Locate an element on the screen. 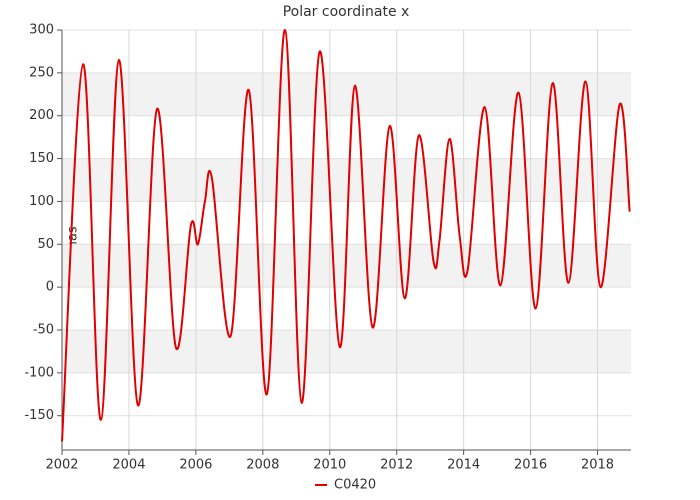  x-tick-label: 2008 is located at coordinates (262, 465).